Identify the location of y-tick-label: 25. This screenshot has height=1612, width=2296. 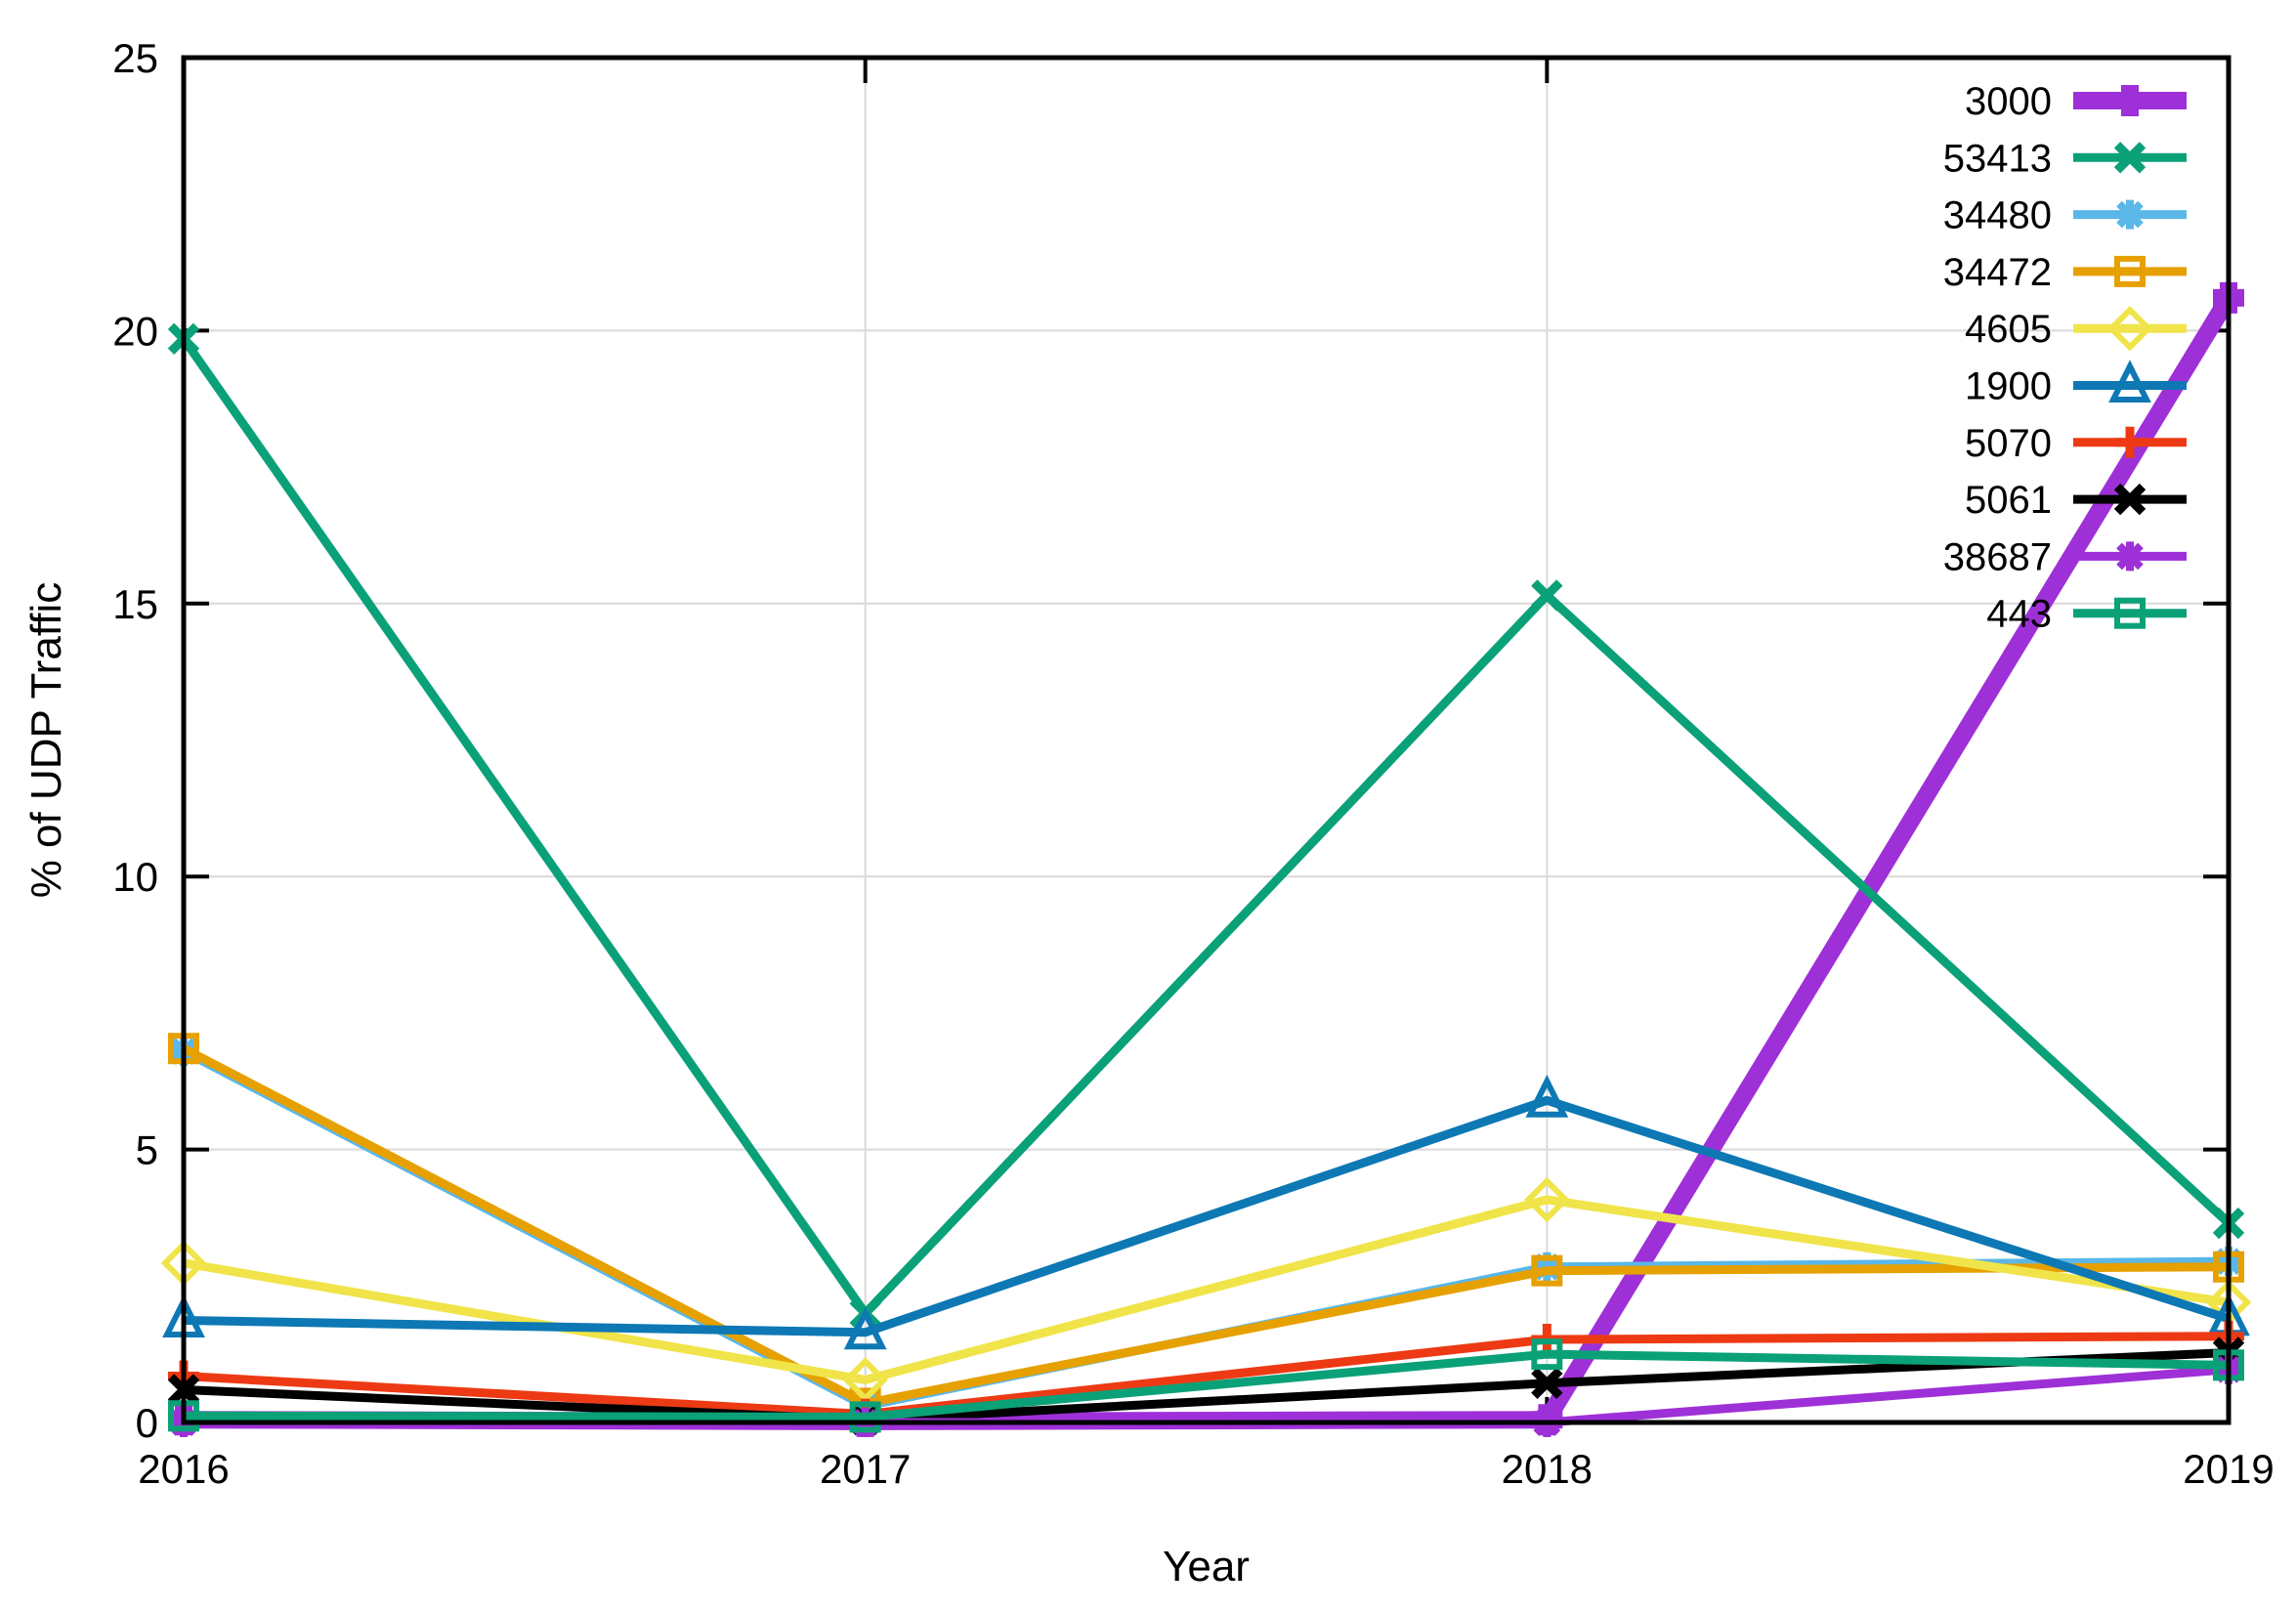
(135, 58).